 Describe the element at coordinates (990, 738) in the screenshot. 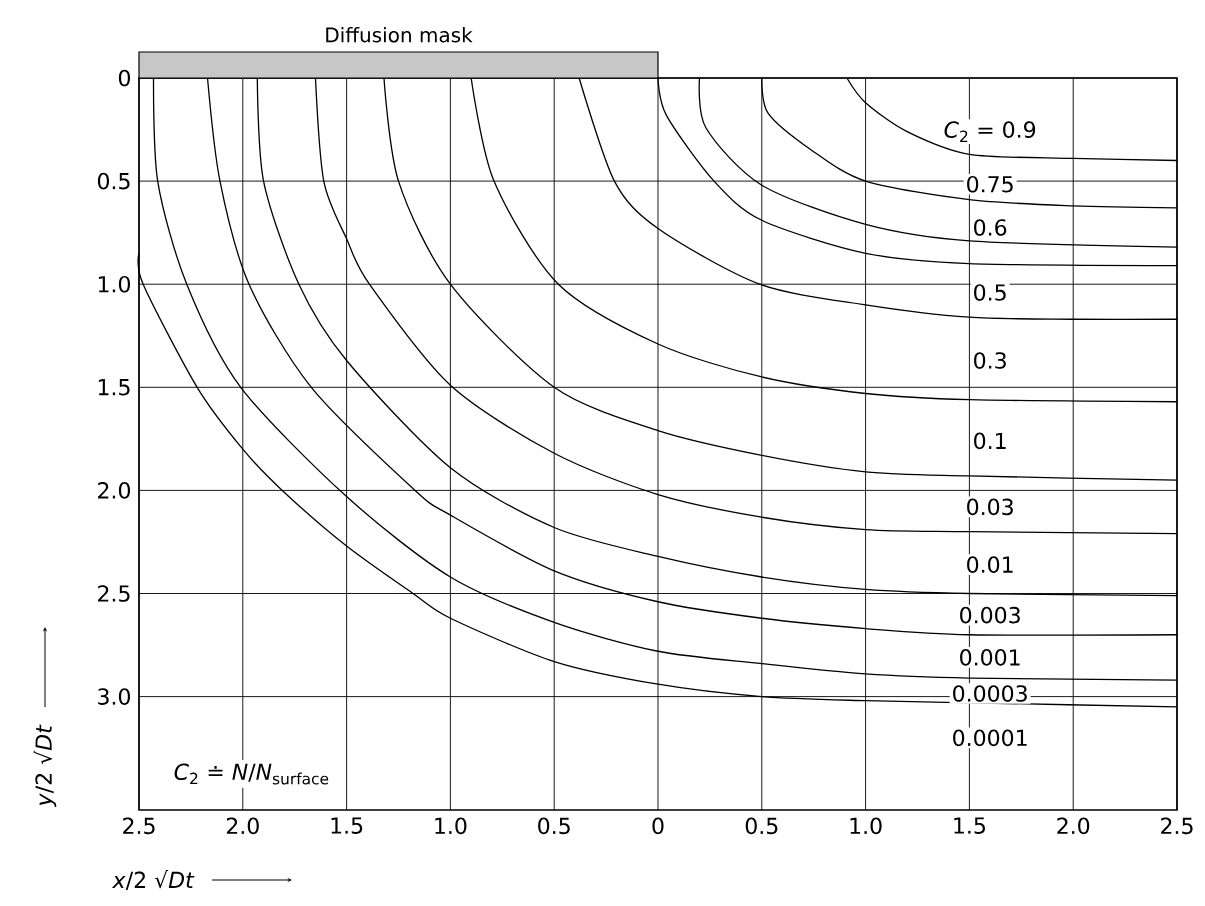

I see `series-label: 0.0001` at that location.